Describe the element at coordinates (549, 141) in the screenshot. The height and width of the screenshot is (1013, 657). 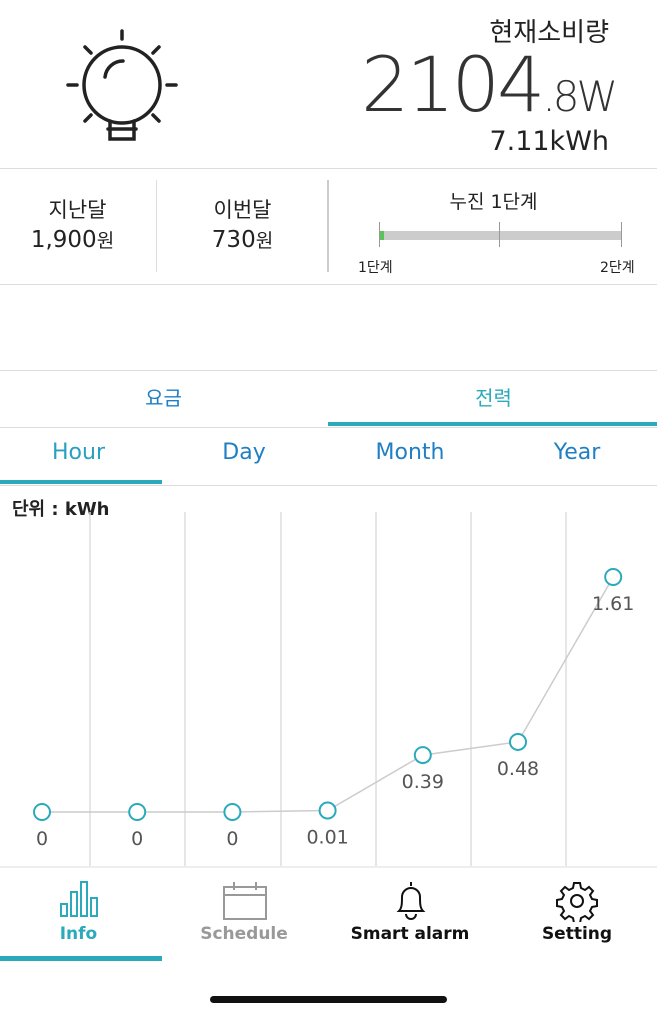
I see `energy: 7.11kWh` at that location.